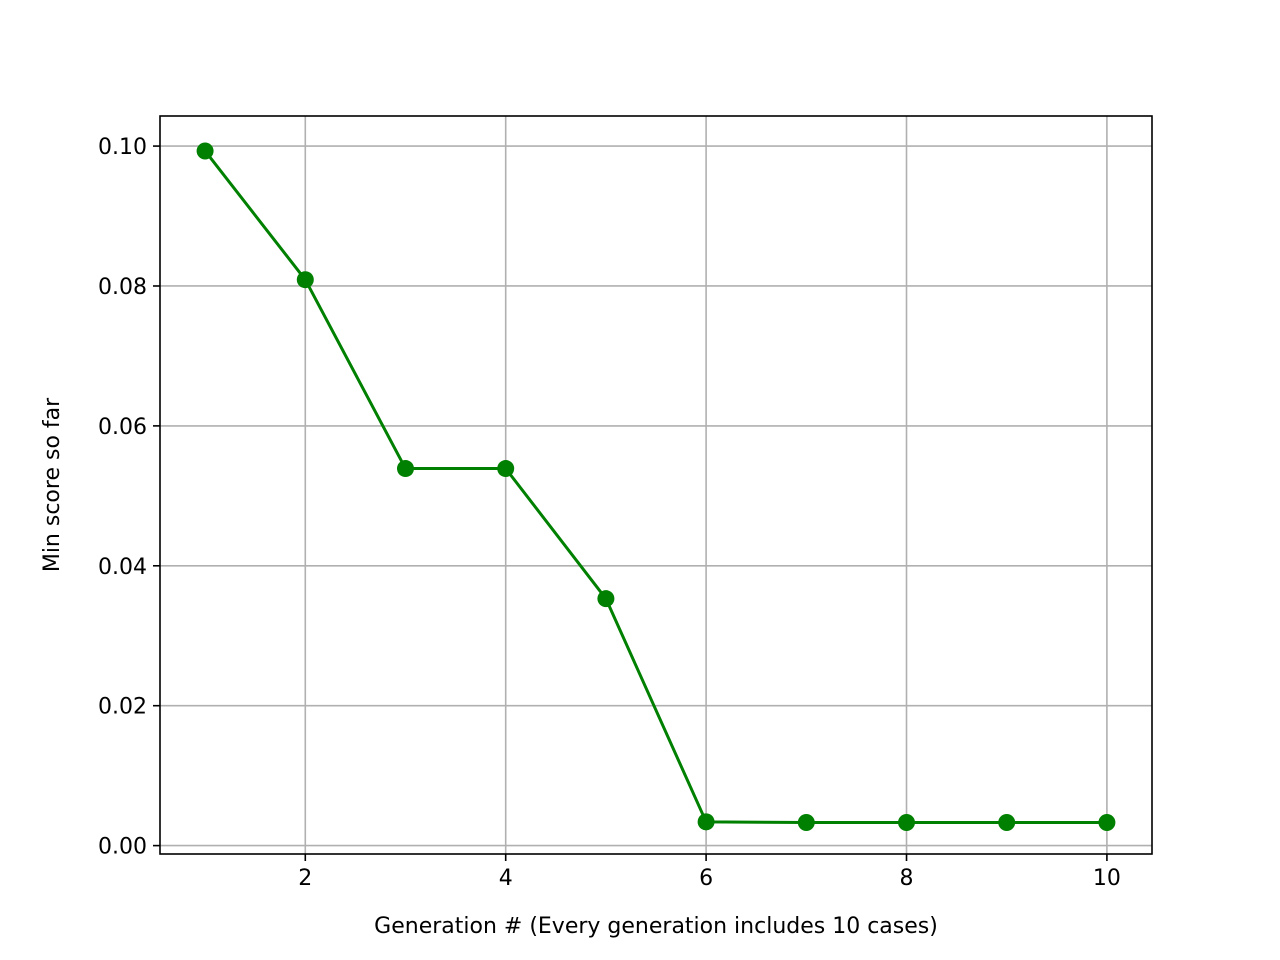 Image resolution: width=1280 pixels, height=960 pixels. What do you see at coordinates (506, 878) in the screenshot?
I see `x-tick-label: 4` at bounding box center [506, 878].